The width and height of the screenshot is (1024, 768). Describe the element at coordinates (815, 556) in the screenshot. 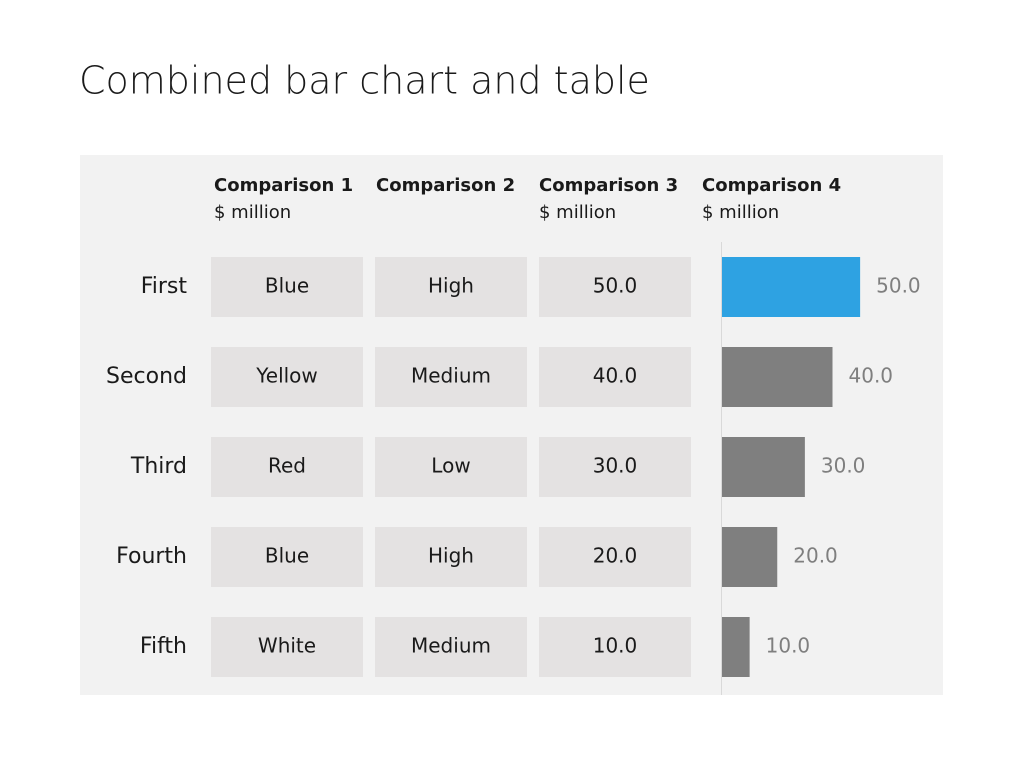

I see `value-label: 20.0` at that location.